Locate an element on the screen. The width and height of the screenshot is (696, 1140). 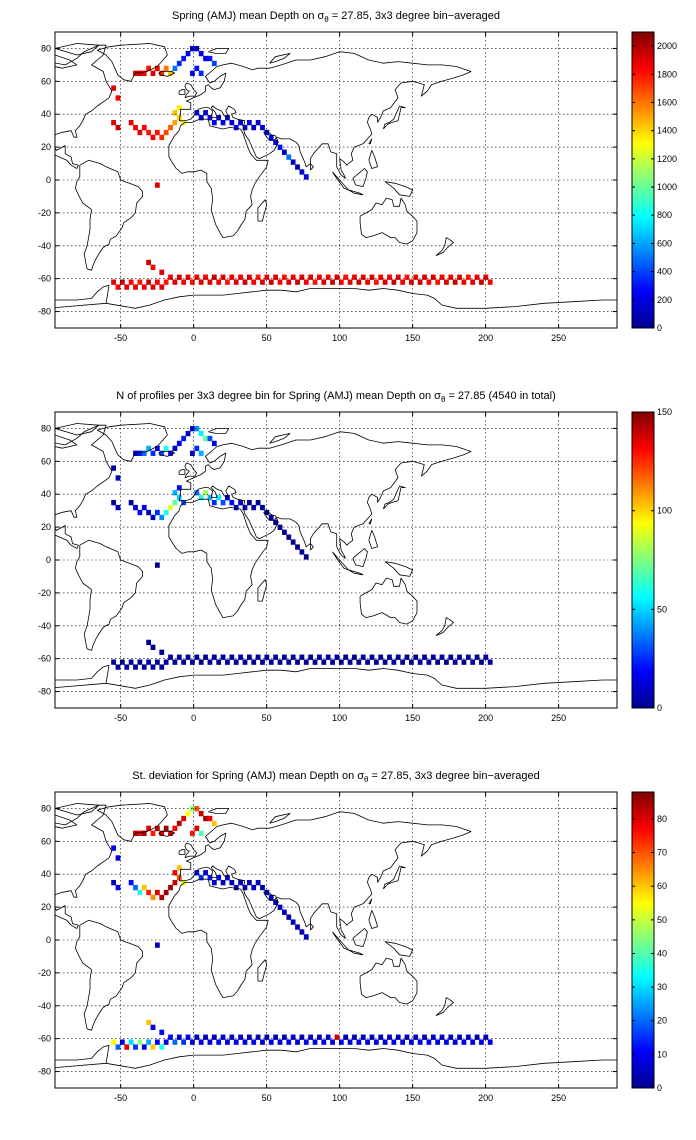
x-tick-label: 50 is located at coordinates (267, 1098).